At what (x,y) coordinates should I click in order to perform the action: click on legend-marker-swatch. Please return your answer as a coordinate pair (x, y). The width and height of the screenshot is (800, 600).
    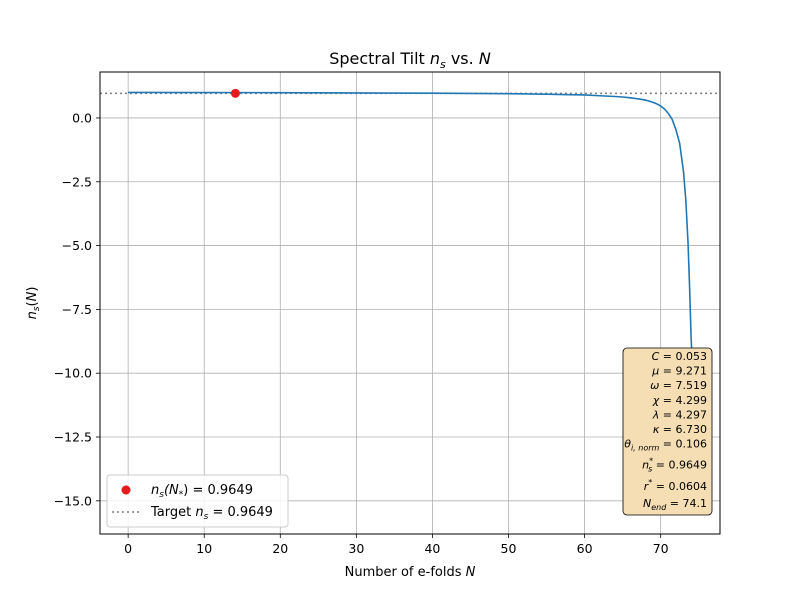
    Looking at the image, I should click on (126, 490).